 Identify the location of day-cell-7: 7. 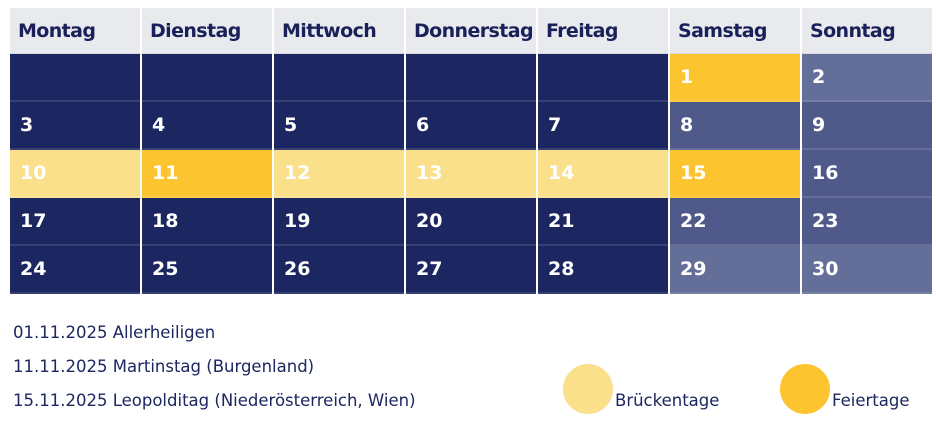
(603, 126).